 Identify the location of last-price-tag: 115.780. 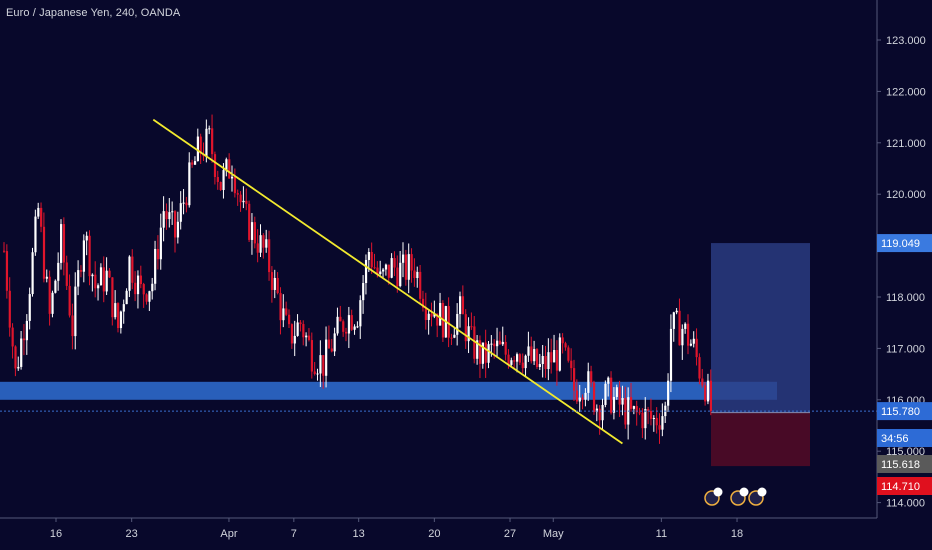
(904, 411).